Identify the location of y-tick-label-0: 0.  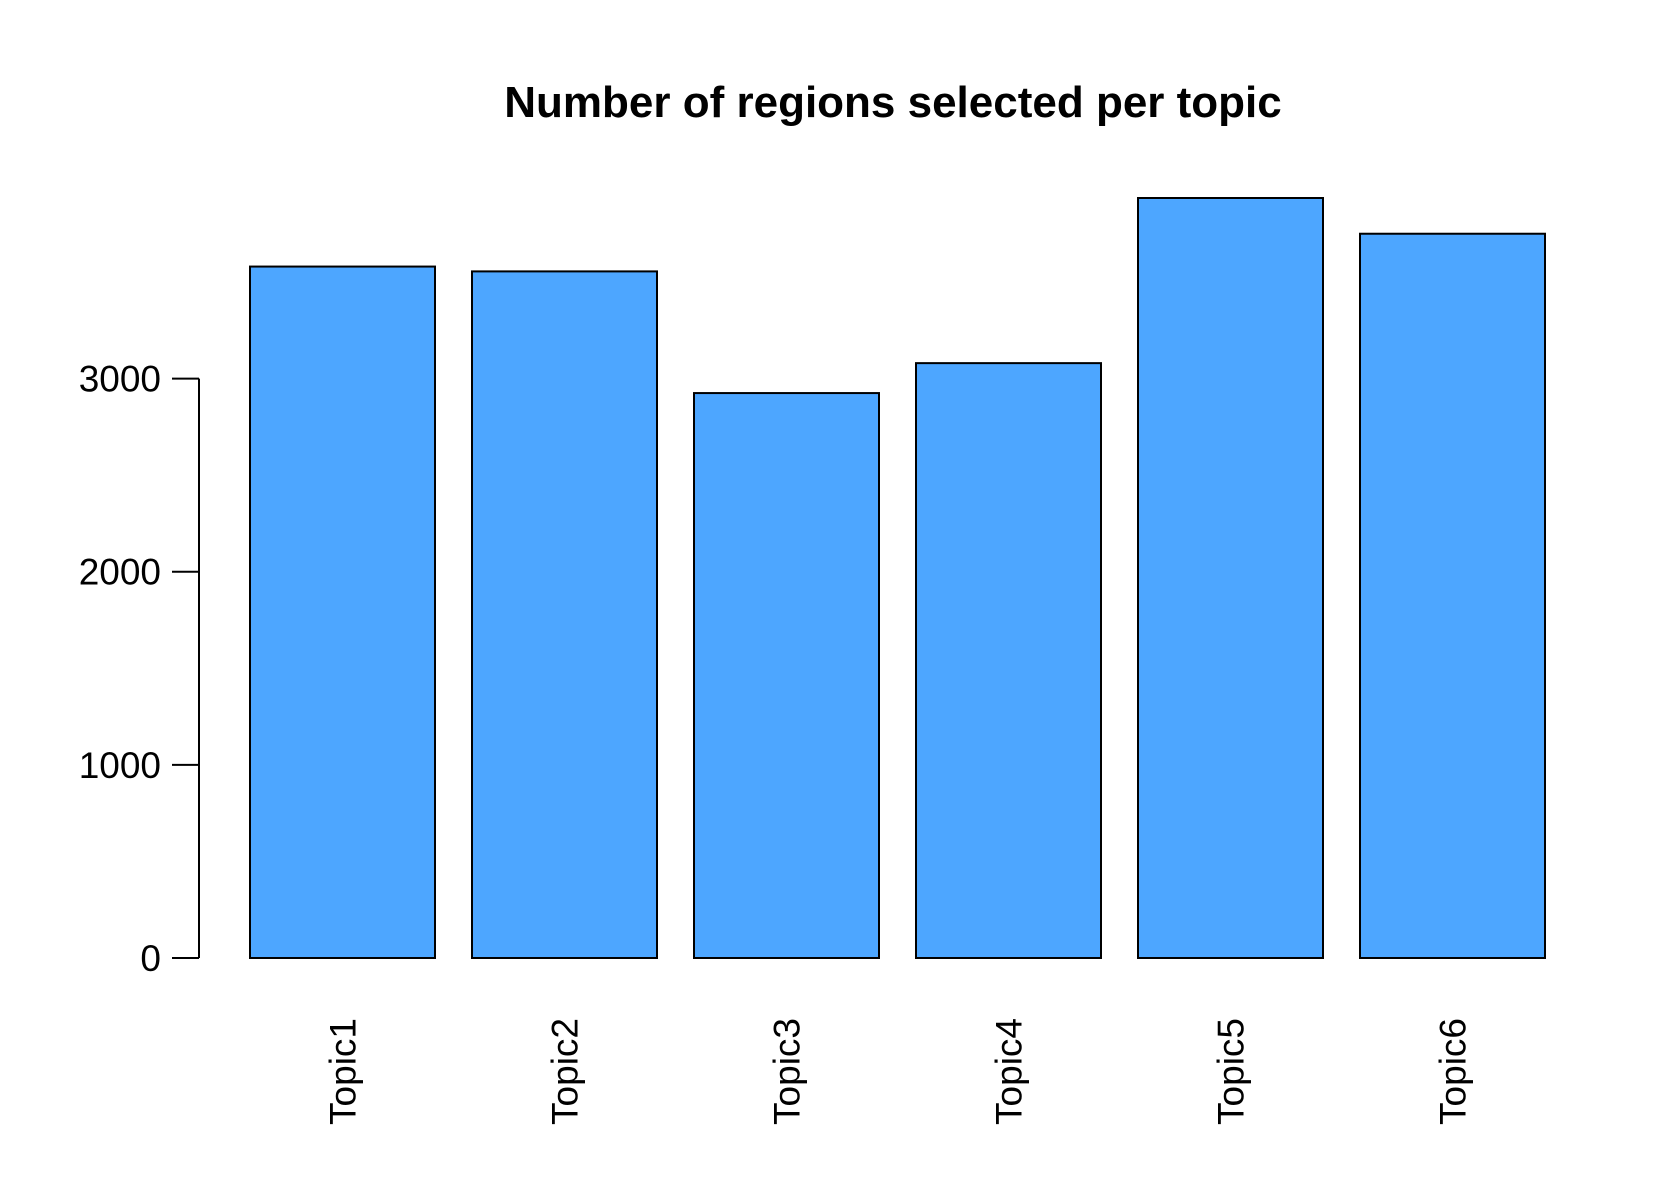
(150, 958).